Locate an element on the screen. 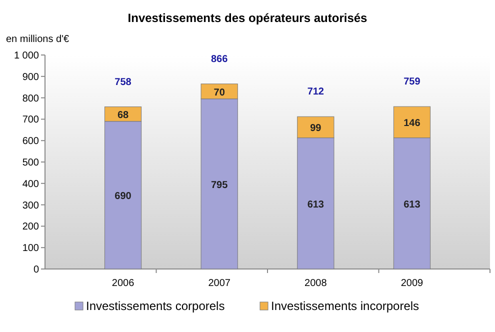 This screenshot has width=495, height=332. y-tick-label: 500 is located at coordinates (31, 163).